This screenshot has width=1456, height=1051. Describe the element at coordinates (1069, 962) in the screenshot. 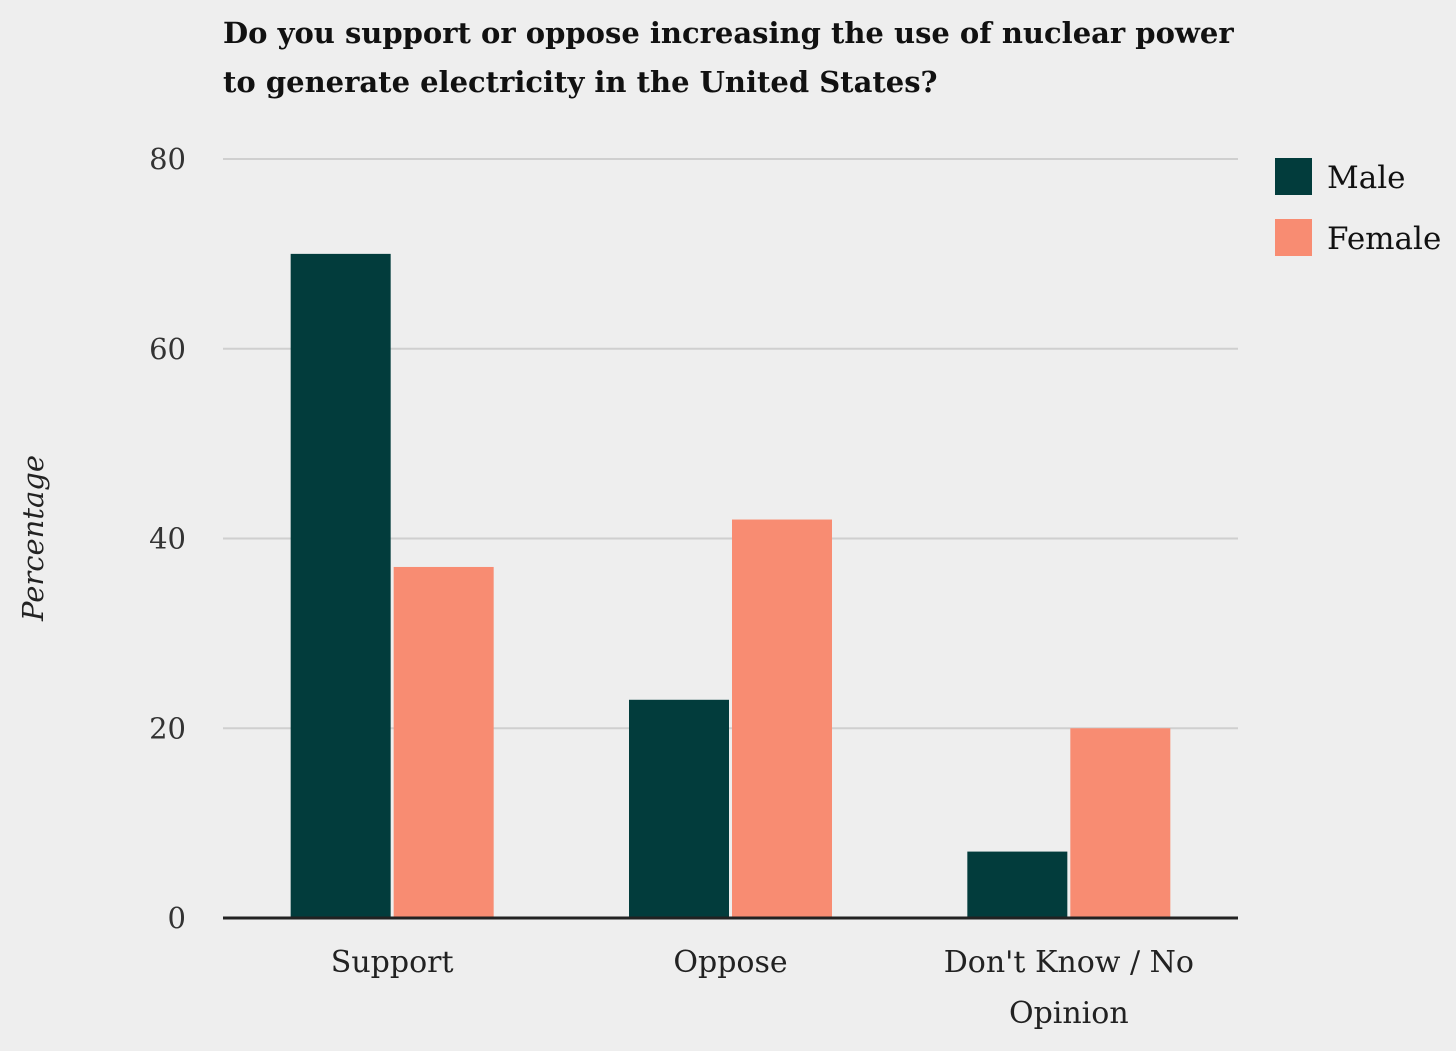

I see `x-tick-label-2-line-1: Don't Know / No` at that location.